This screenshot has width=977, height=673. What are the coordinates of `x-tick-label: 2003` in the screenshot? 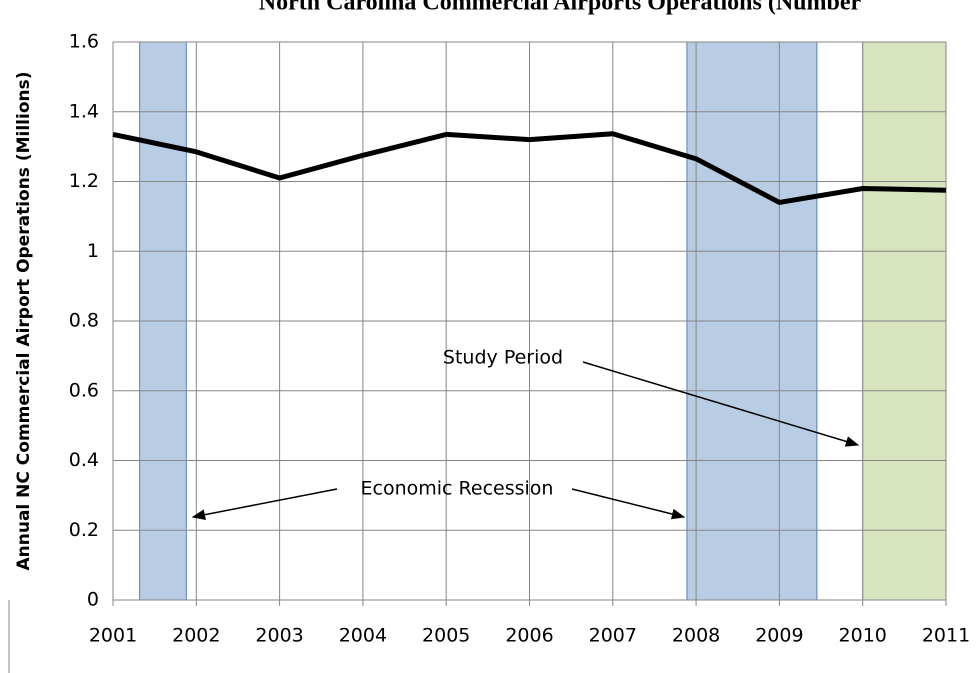 It's located at (279, 636).